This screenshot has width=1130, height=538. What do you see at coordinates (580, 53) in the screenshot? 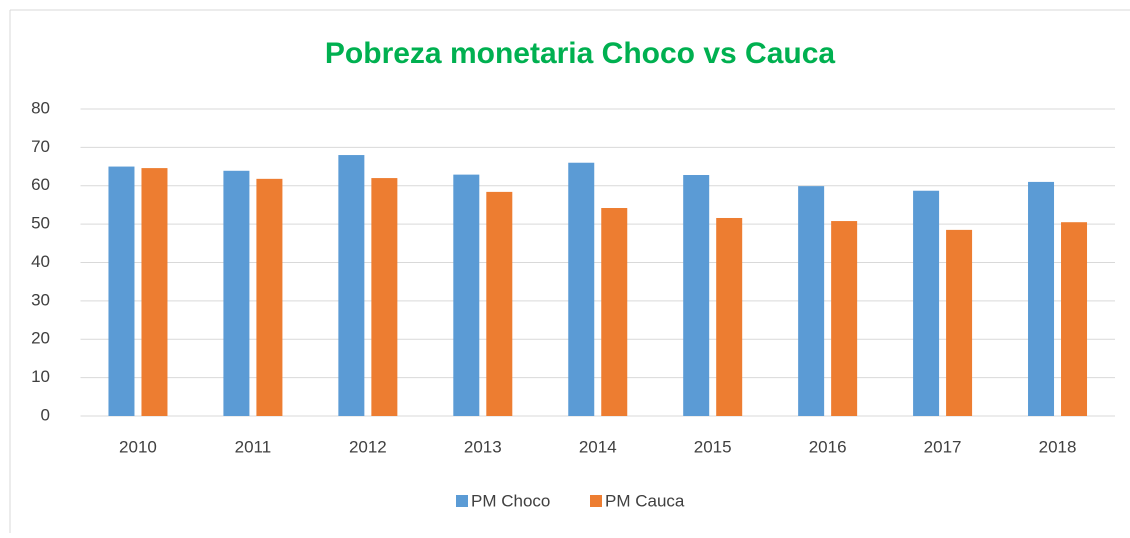
I see `chart-title: Pobreza monetaria Choco vs Cauca` at bounding box center [580, 53].